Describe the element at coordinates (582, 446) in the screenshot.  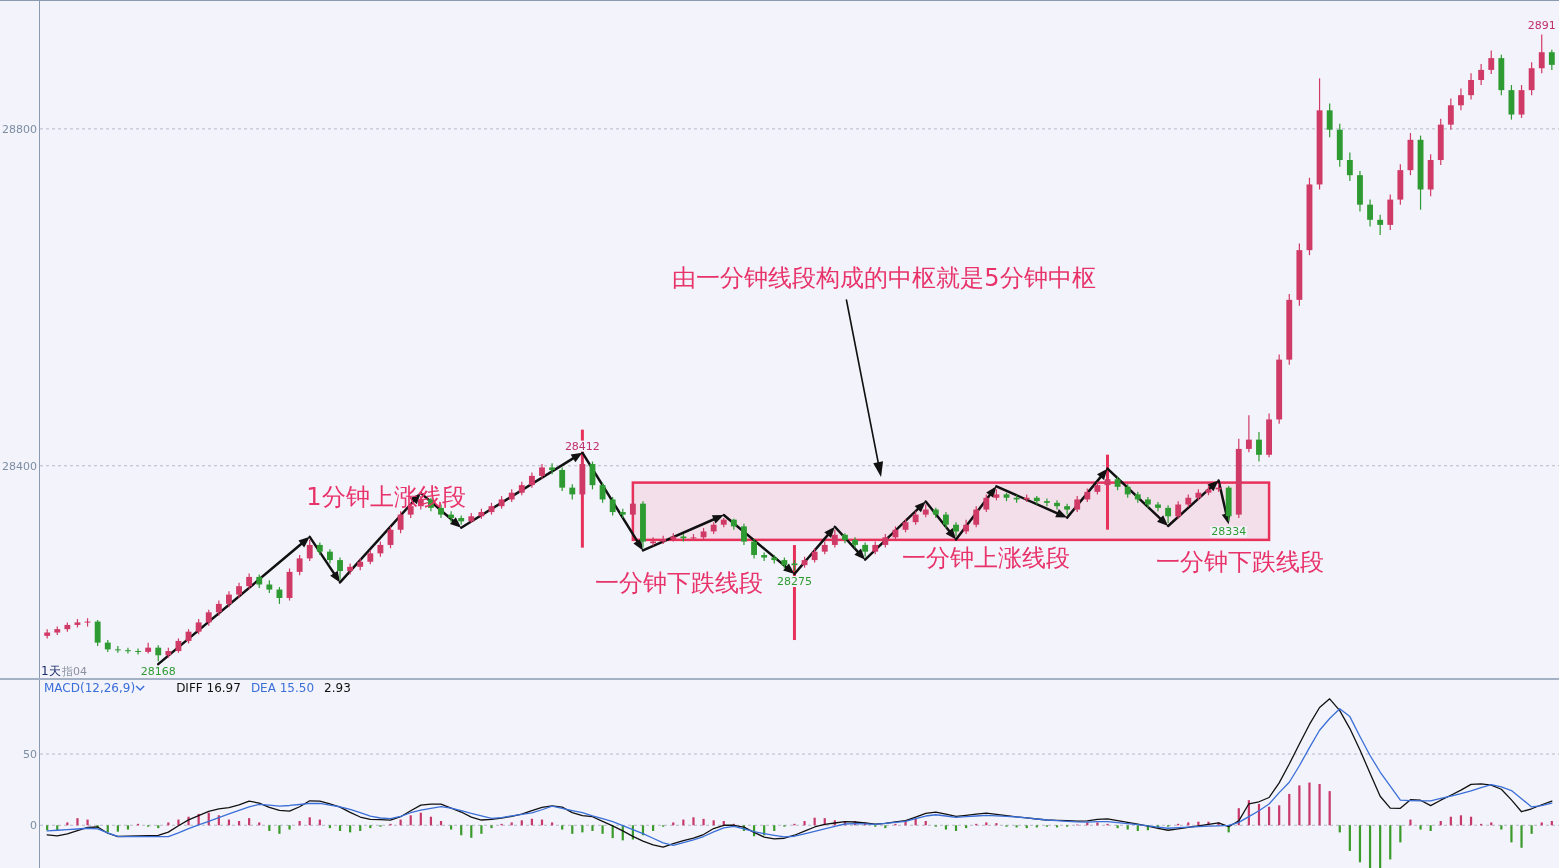
I see `annotation: 28412` at that location.